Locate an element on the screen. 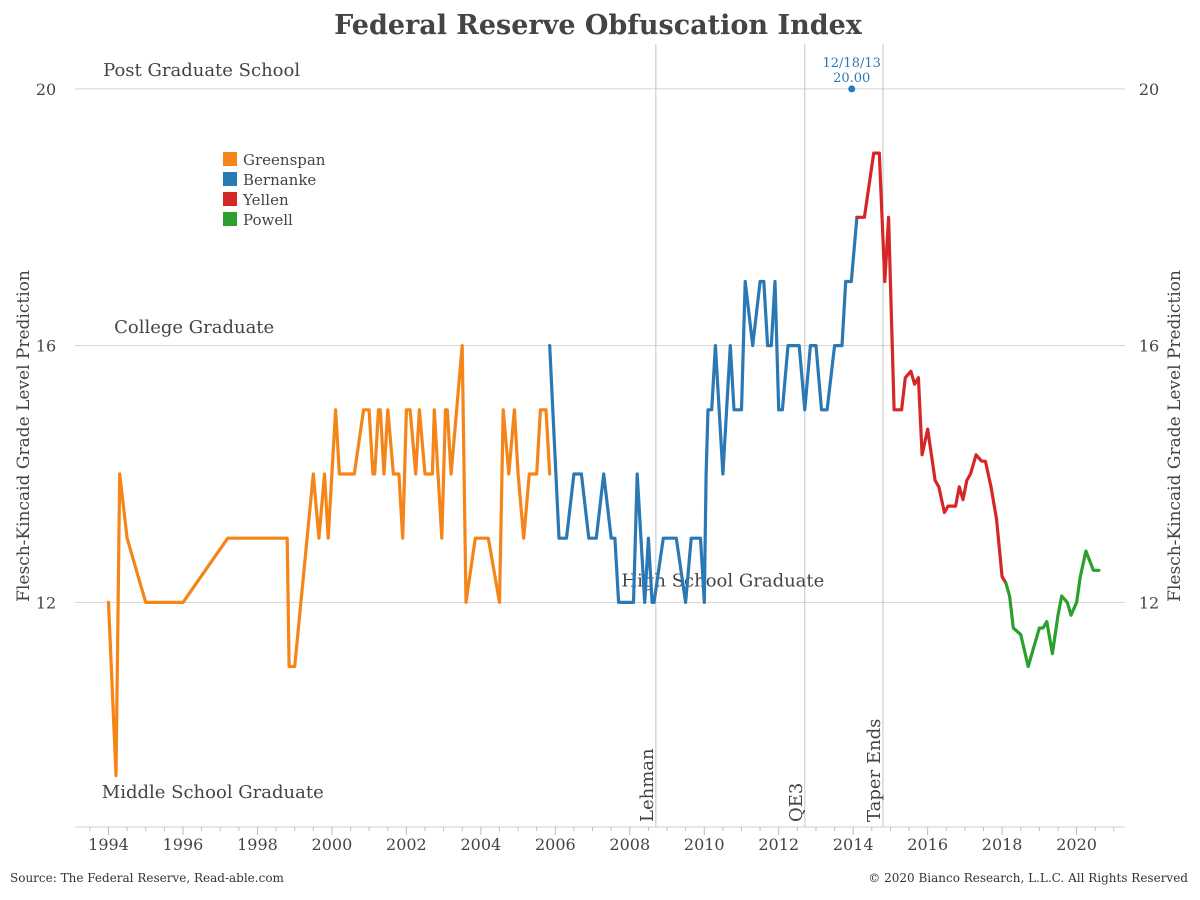 Image resolution: width=1200 pixels, height=900 pixels. series-line-yellen is located at coordinates (931, 368).